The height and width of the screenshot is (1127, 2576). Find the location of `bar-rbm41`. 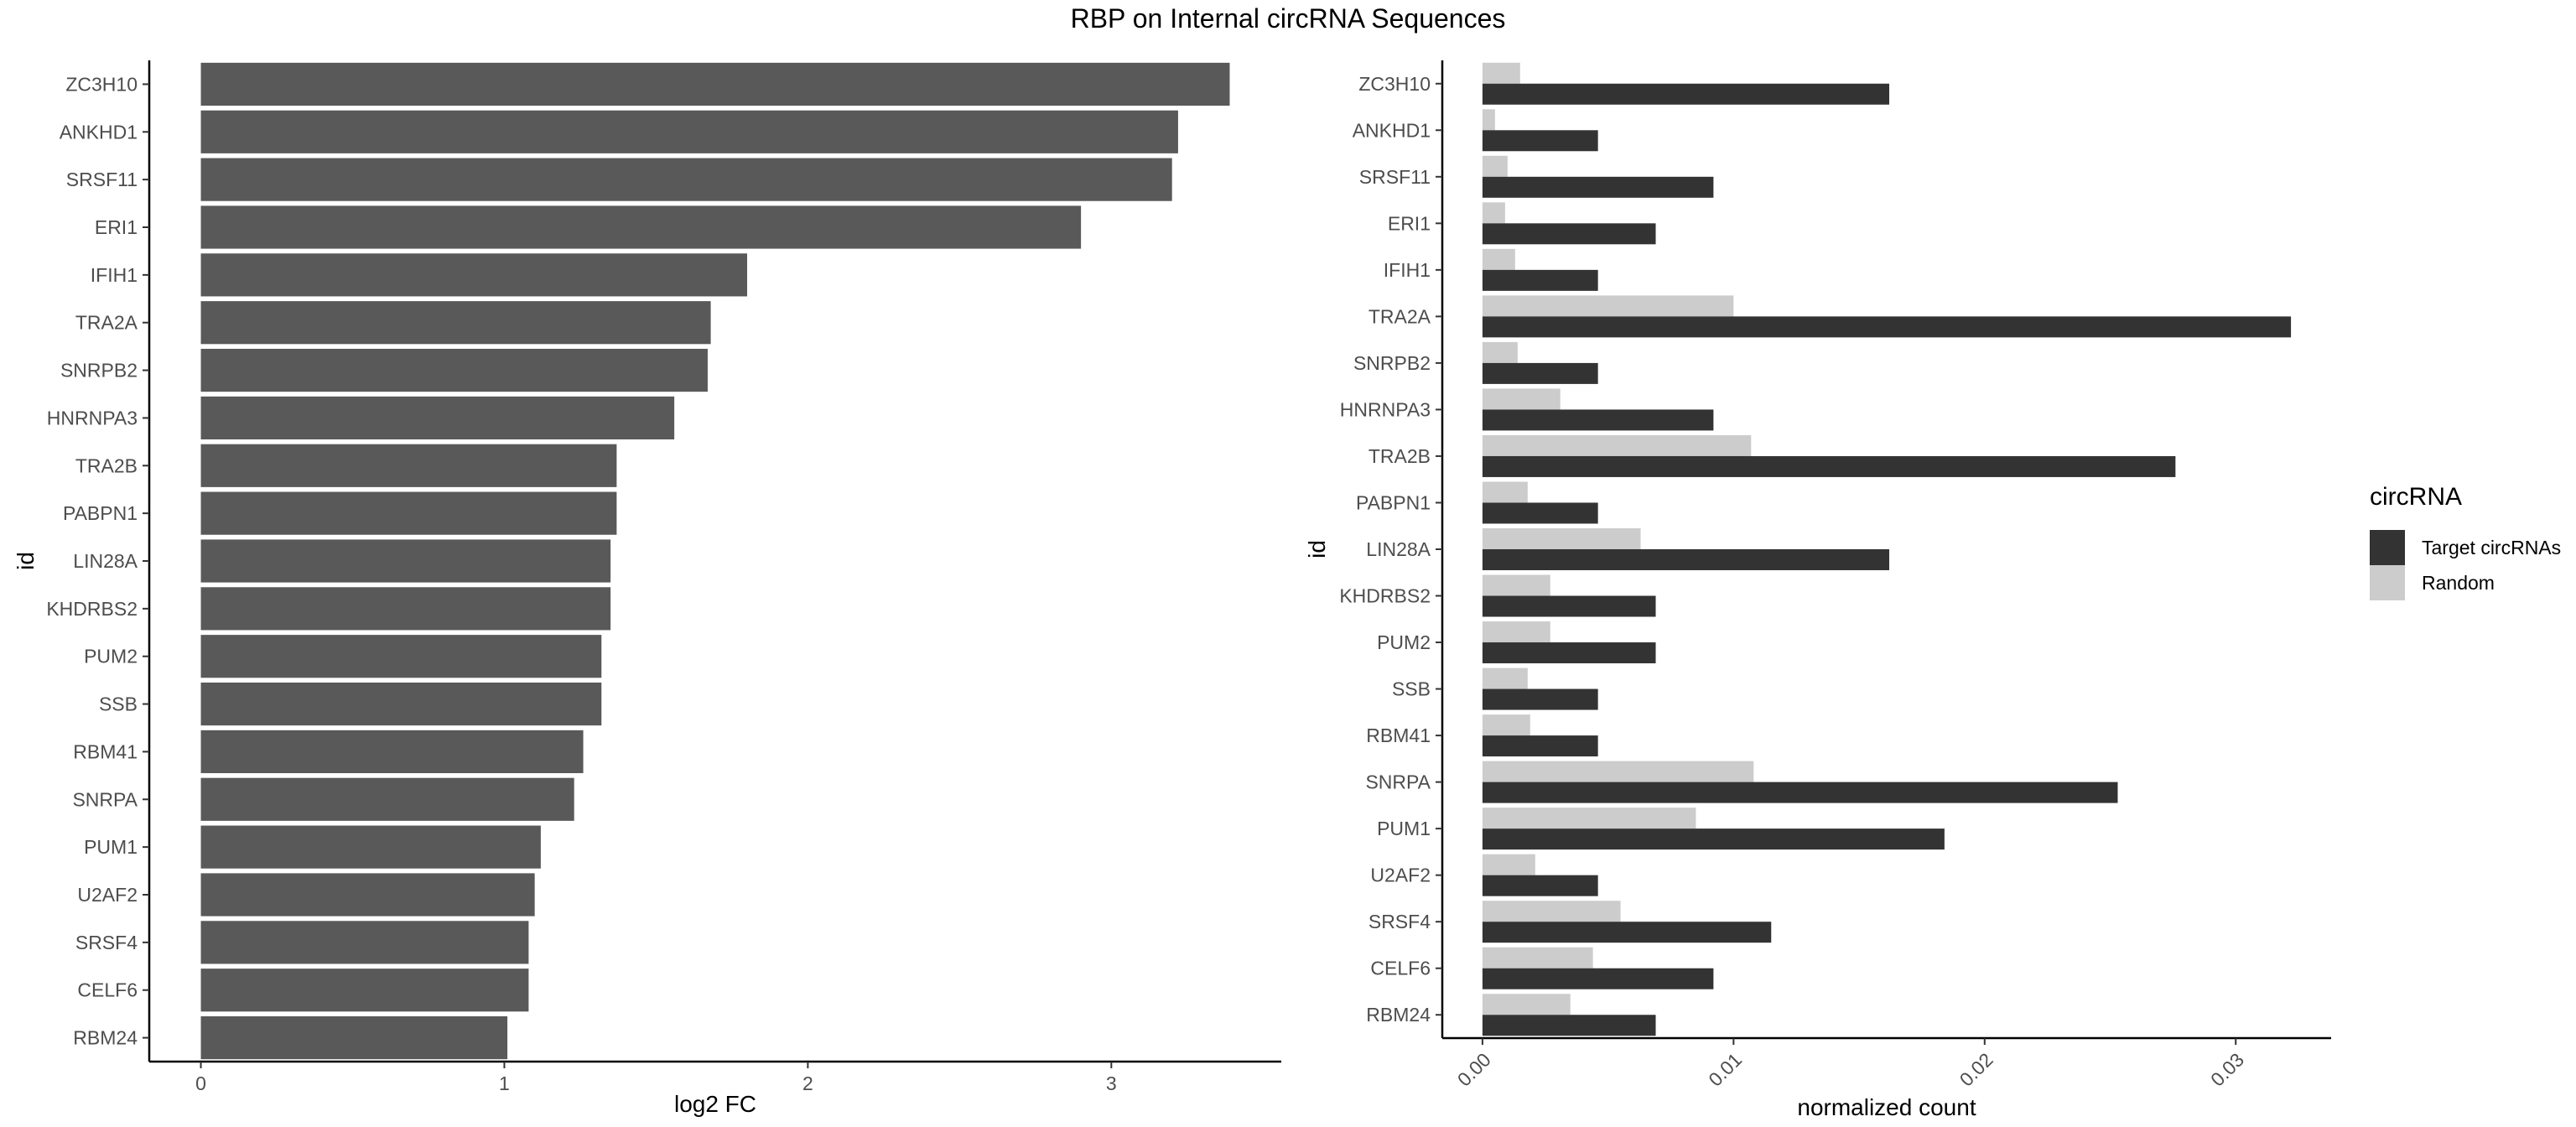

bar-rbm41 is located at coordinates (392, 752).